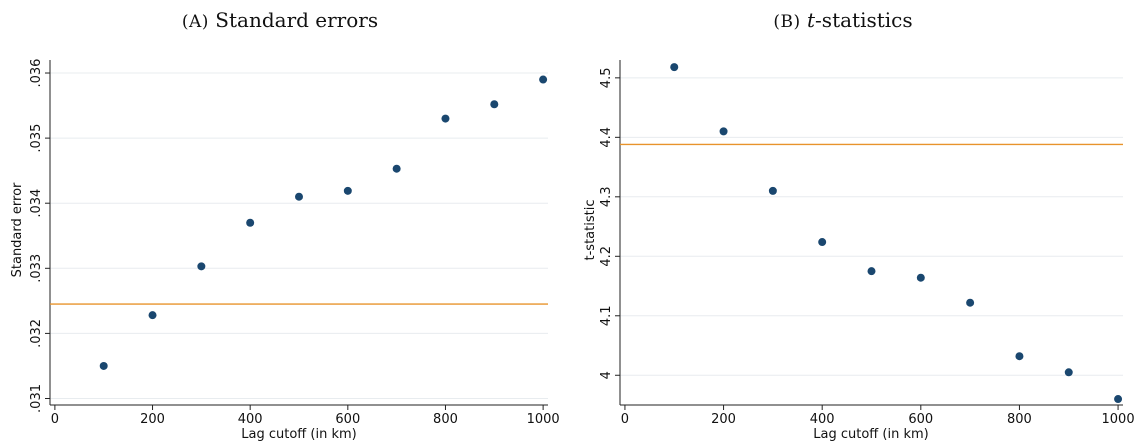 Image resolution: width=1137 pixels, height=445 pixels. What do you see at coordinates (1019, 419) in the screenshot?
I see `panel-b-xtick-label: 800` at bounding box center [1019, 419].